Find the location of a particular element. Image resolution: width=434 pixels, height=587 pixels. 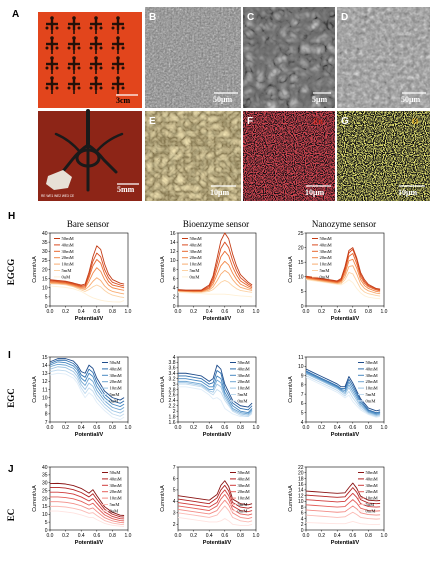

x-tick-label: 0.6 is located at coordinates (96, 312).